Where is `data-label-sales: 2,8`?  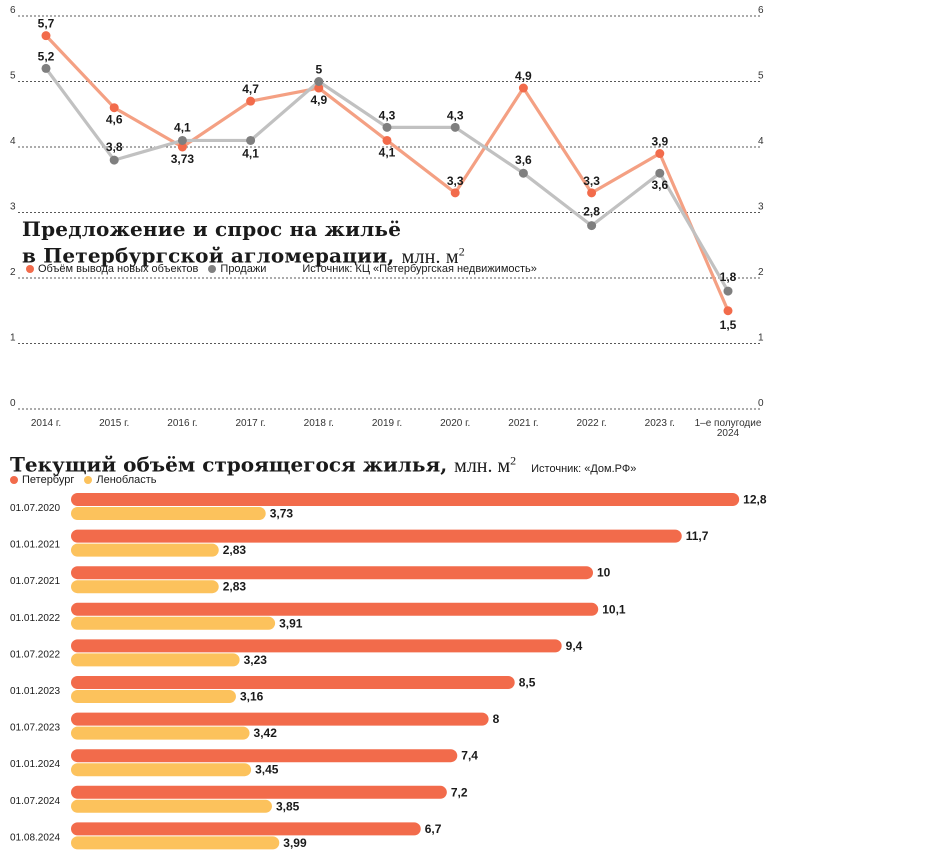
data-label-sales: 2,8 is located at coordinates (591, 212).